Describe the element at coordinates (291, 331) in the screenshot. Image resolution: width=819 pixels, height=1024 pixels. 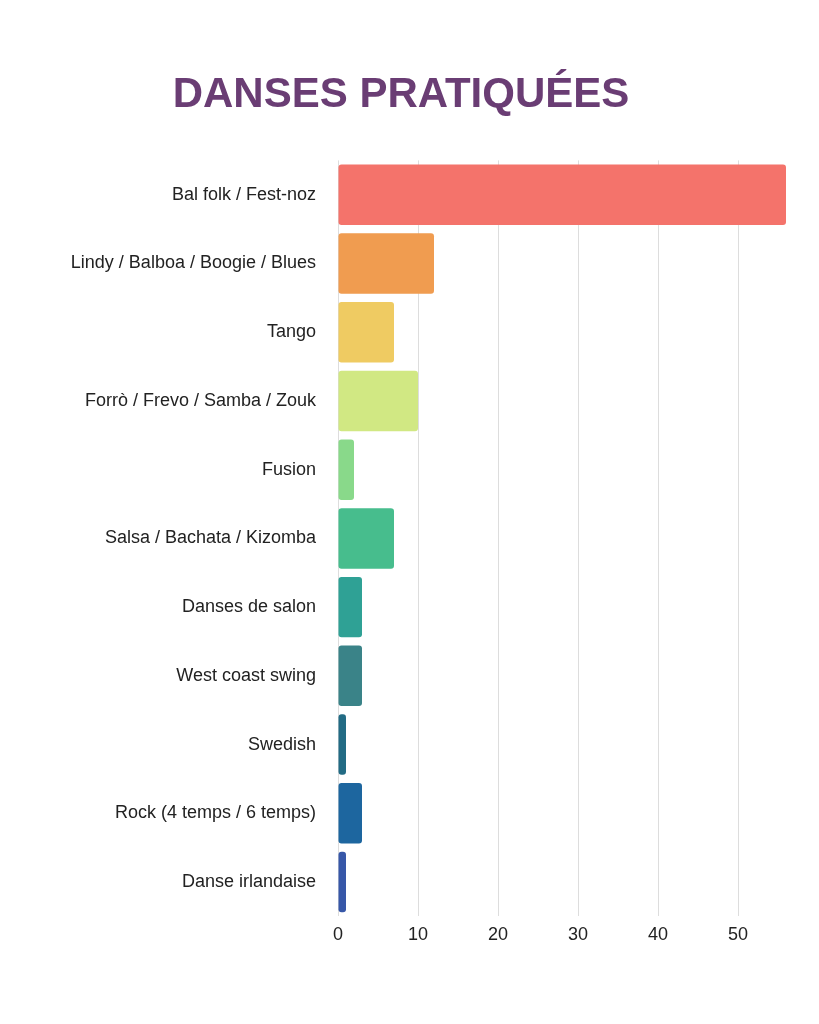
I see `y-tick-label: Tango` at that location.